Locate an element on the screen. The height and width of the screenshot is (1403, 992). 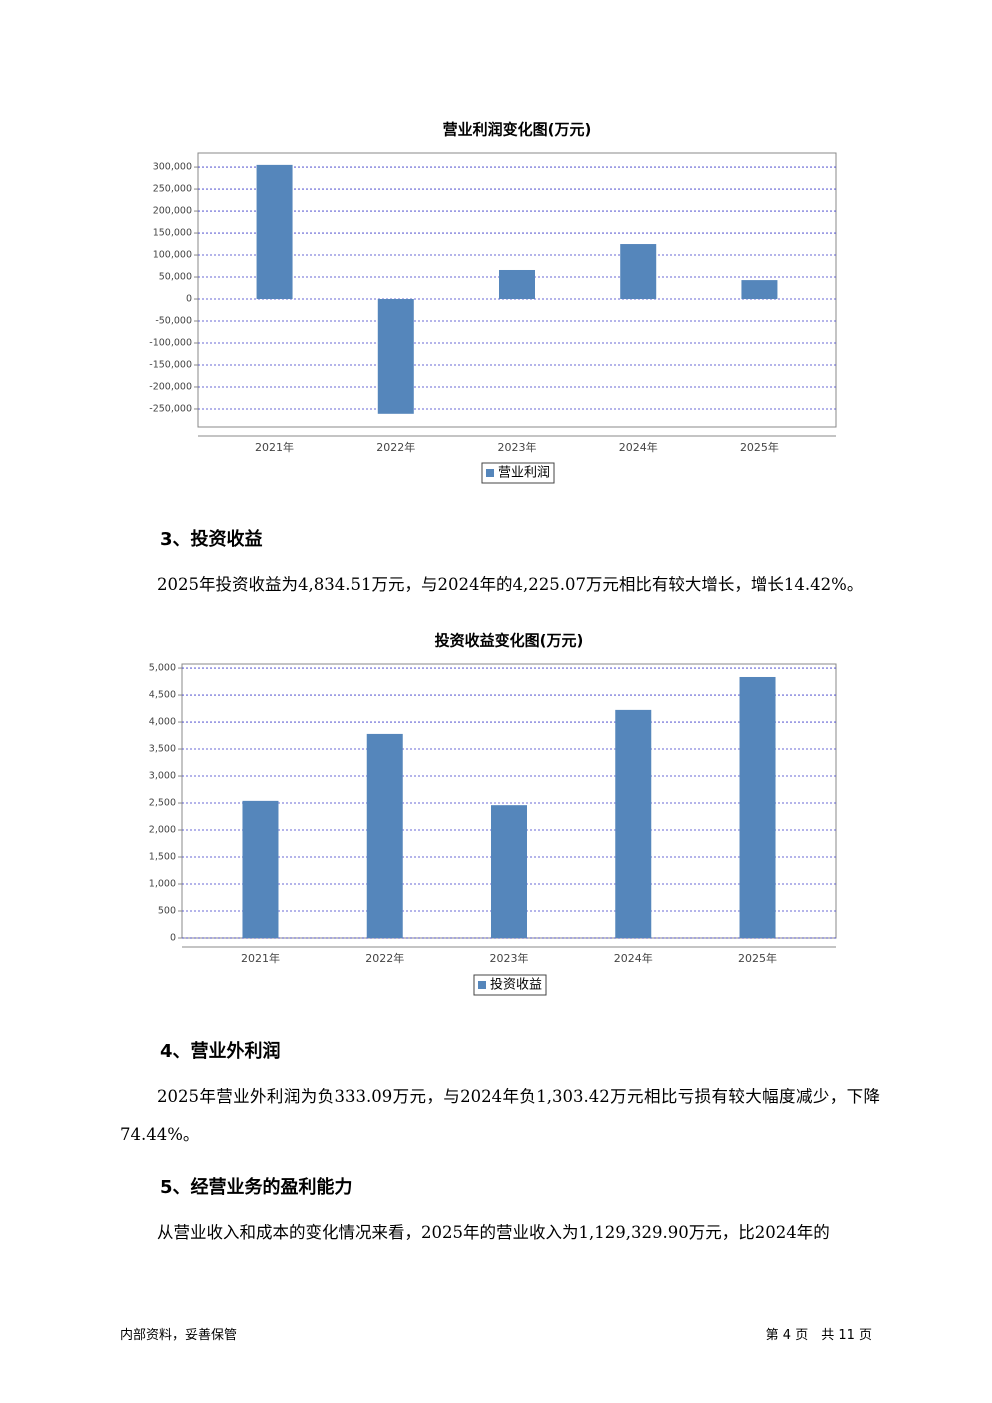
y-tick-label: 200,000 is located at coordinates (172, 211).